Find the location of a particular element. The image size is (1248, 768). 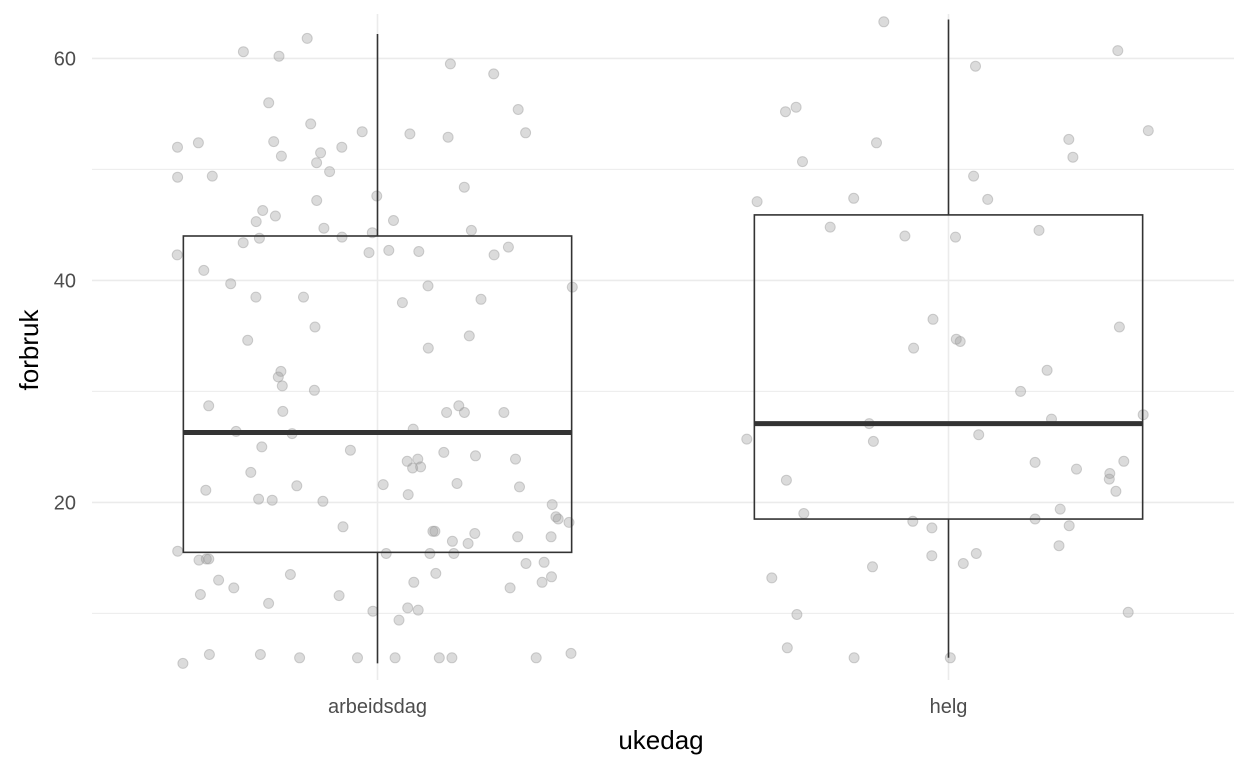

y-tick-label: 60 is located at coordinates (65, 59).